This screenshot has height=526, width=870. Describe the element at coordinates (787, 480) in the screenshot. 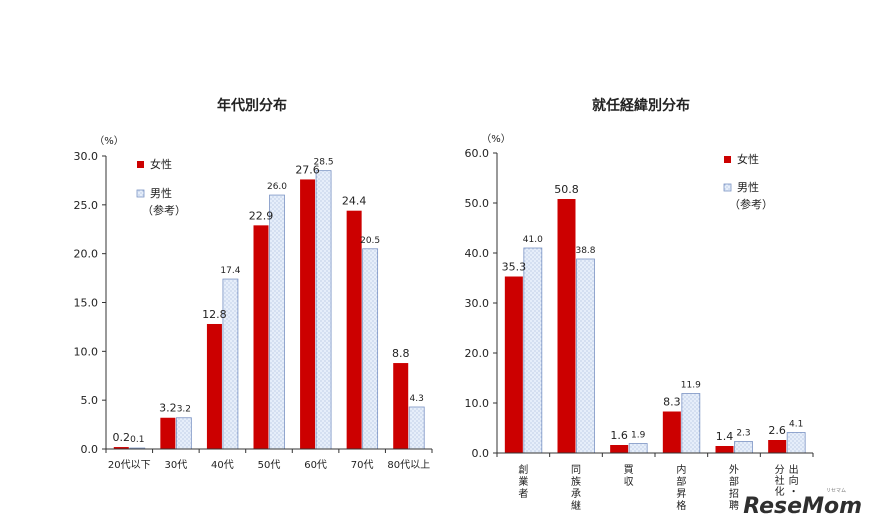

I see `category-label: 出向・分社化` at that location.